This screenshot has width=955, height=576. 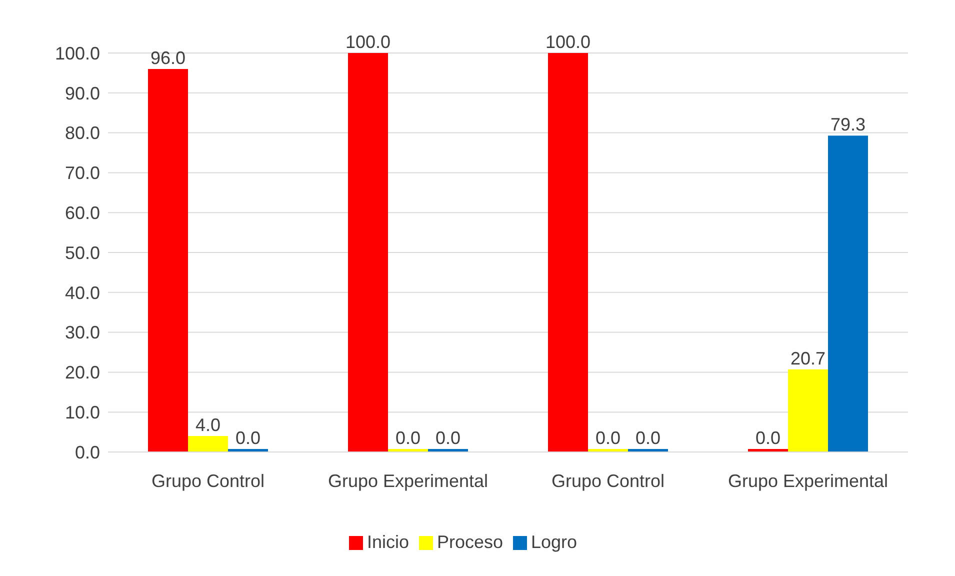 I want to click on y-tick-label: 80.0, so click(x=82, y=133).